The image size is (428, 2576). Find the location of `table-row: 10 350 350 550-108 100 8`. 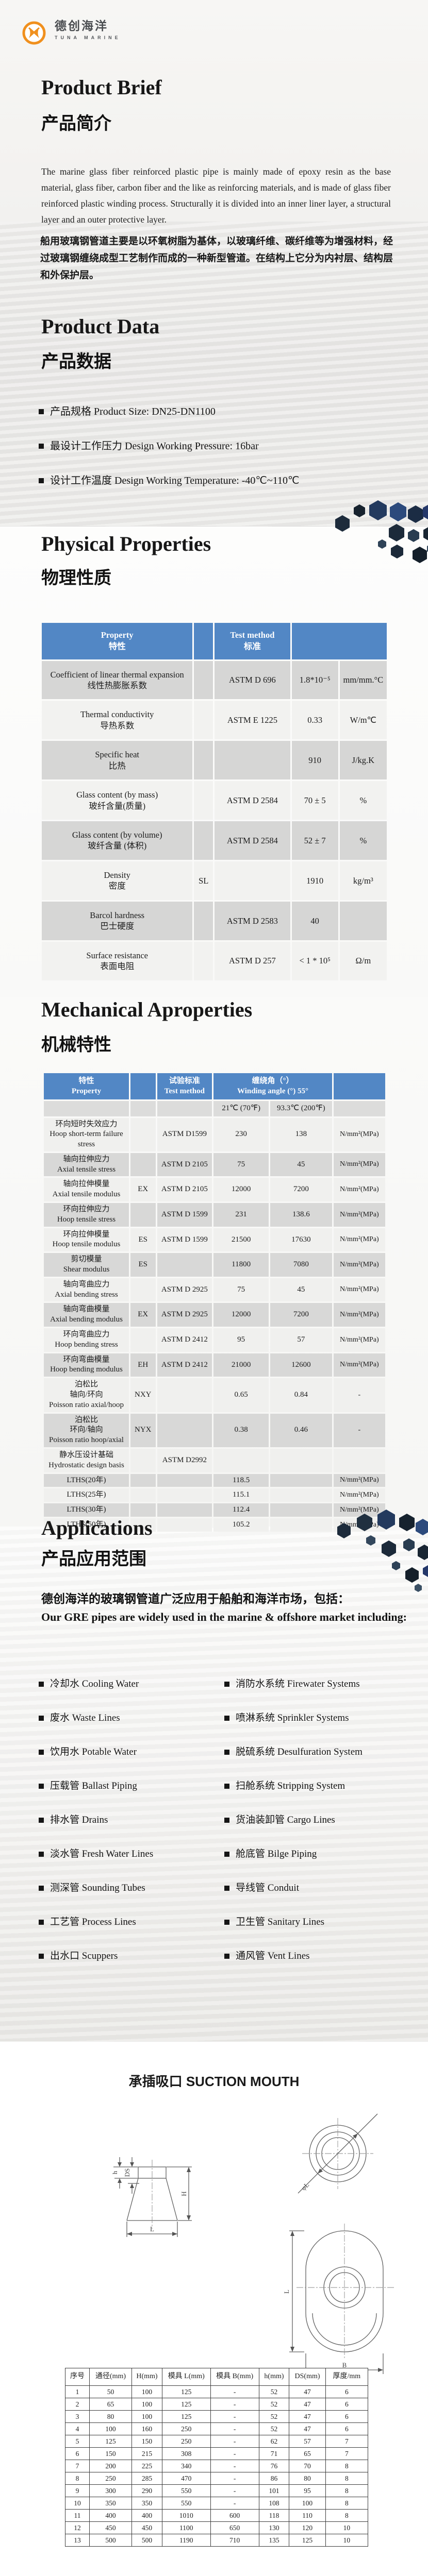

table-row: 10 350 350 550-108 100 8 is located at coordinates (217, 2503).